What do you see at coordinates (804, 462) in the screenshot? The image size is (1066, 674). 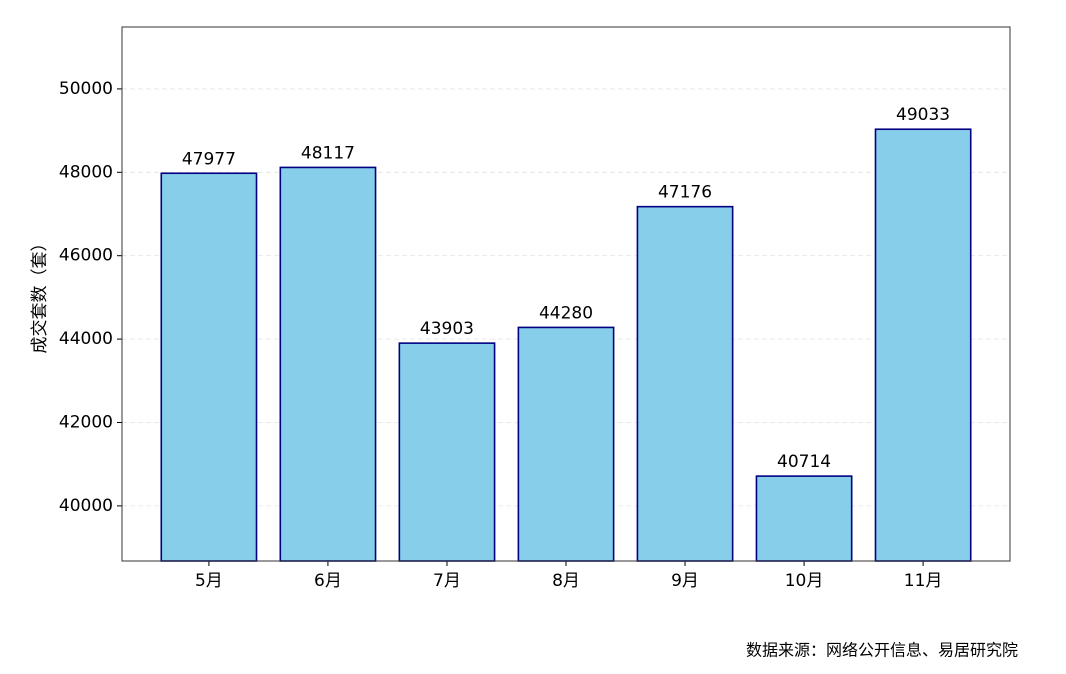 I see `data-label: 40714` at bounding box center [804, 462].